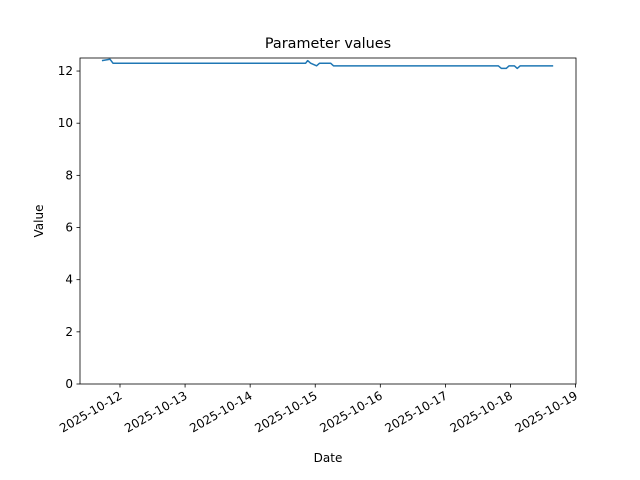  I want to click on y-tick-label: 4, so click(69, 280).